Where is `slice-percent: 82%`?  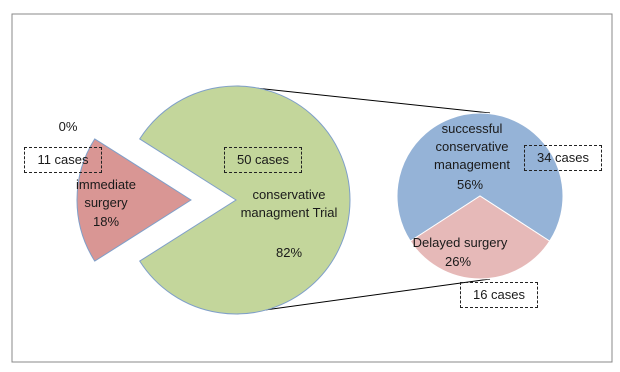
slice-percent: 82% is located at coordinates (289, 252).